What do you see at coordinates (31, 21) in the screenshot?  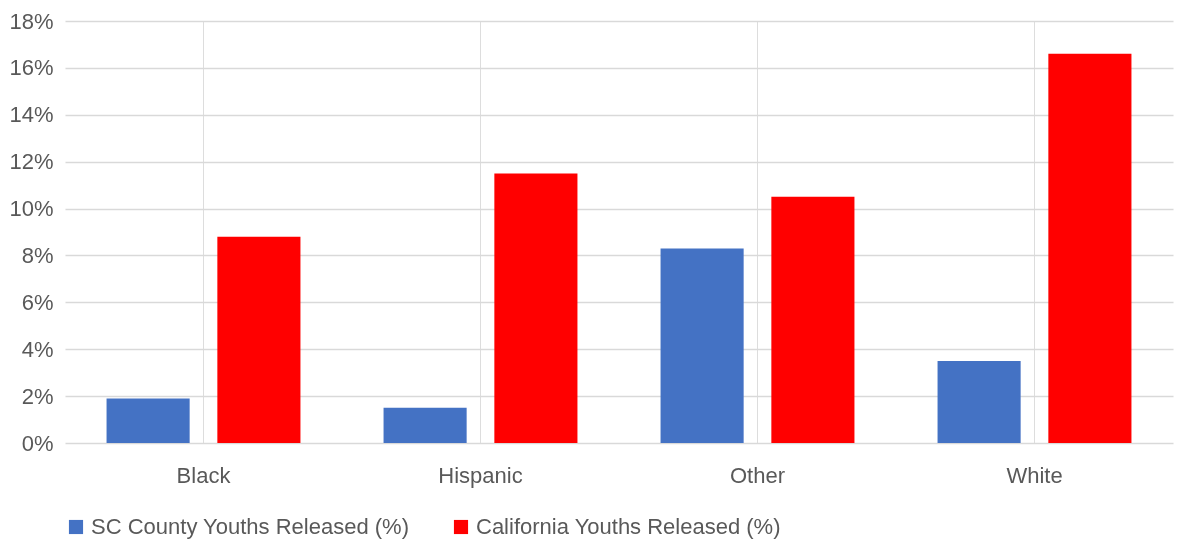 I see `y-tick-label: 18%` at bounding box center [31, 21].